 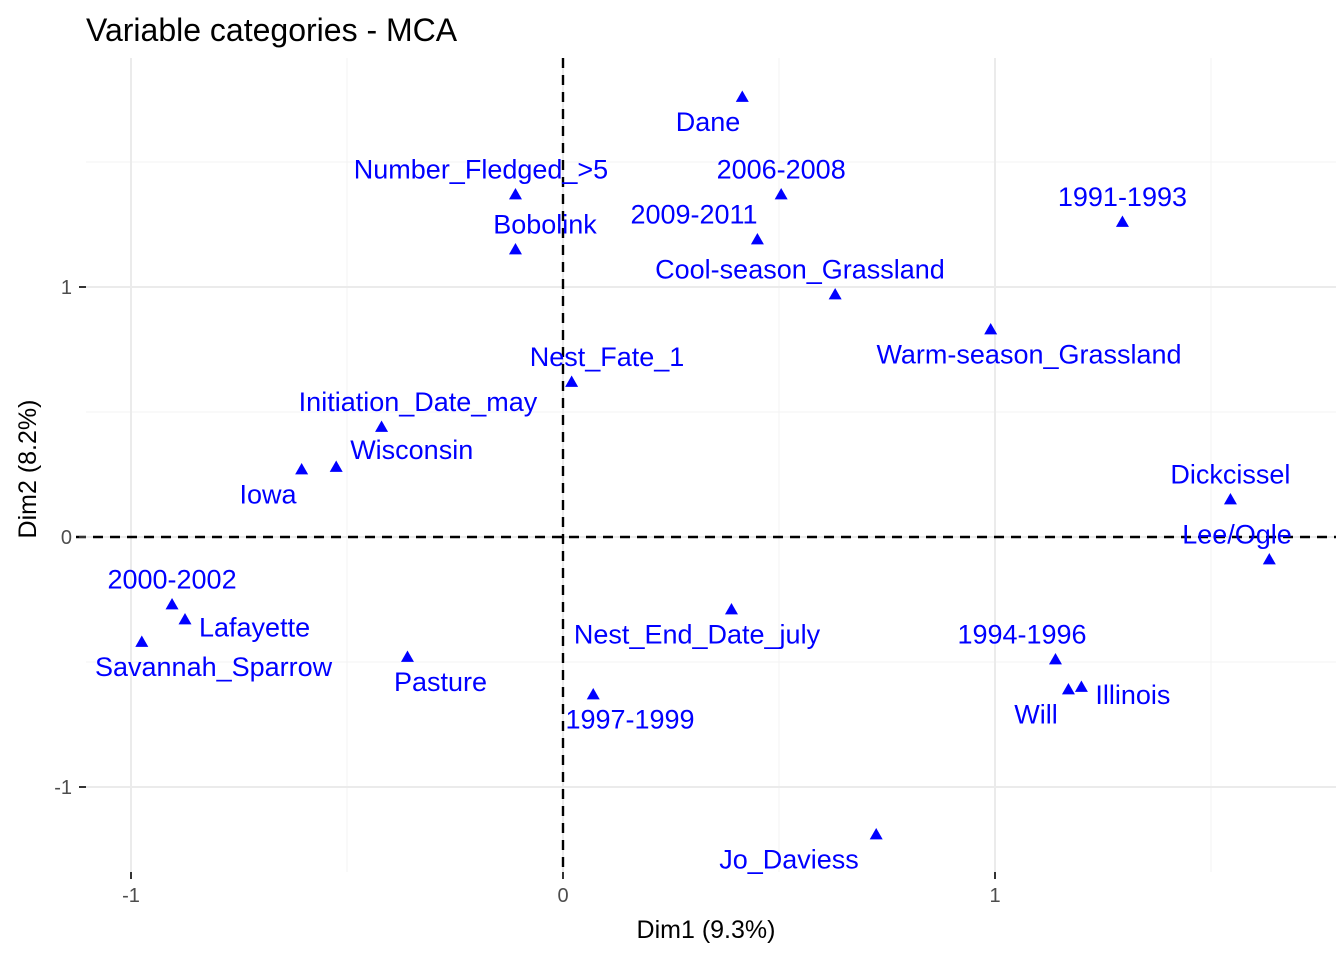 What do you see at coordinates (607, 357) in the screenshot?
I see `point-label: Nest_Fate_1` at bounding box center [607, 357].